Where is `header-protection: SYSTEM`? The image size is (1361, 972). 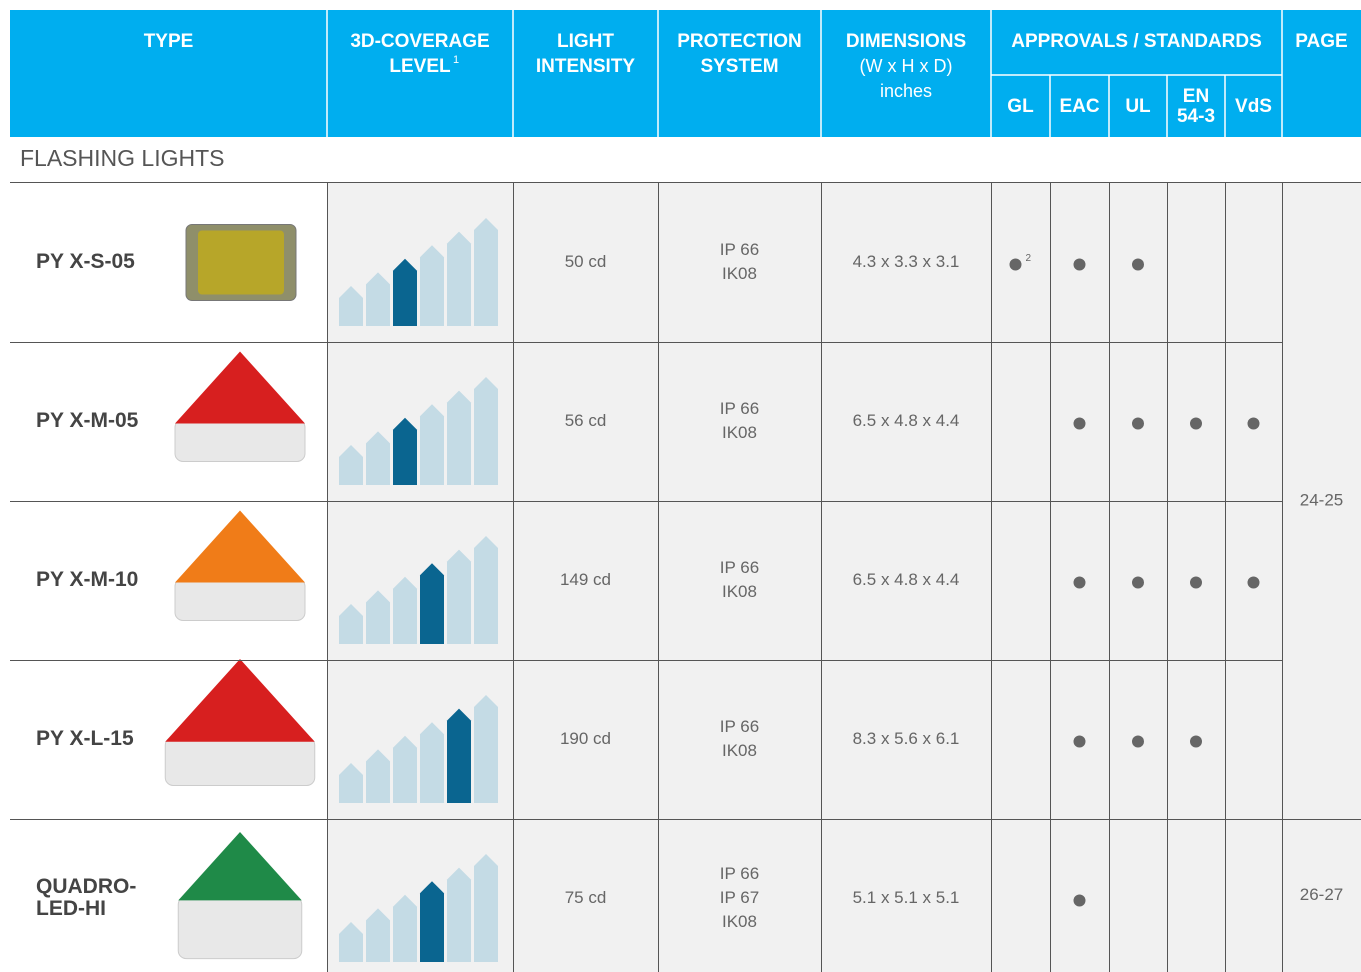 header-protection: SYSTEM is located at coordinates (739, 66).